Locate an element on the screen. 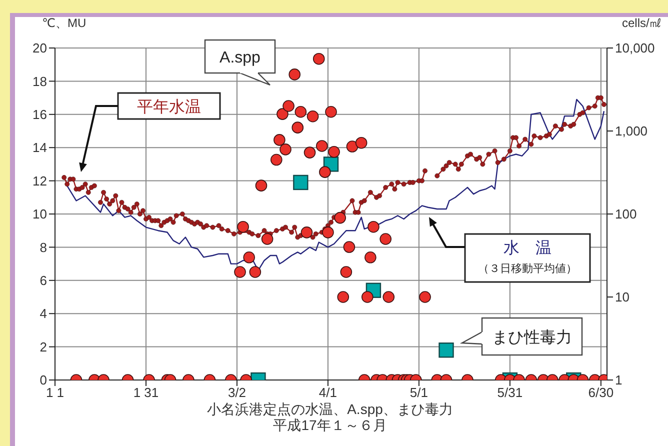 This screenshot has height=446, width=668. y-tick-label: 12 is located at coordinates (39, 180).